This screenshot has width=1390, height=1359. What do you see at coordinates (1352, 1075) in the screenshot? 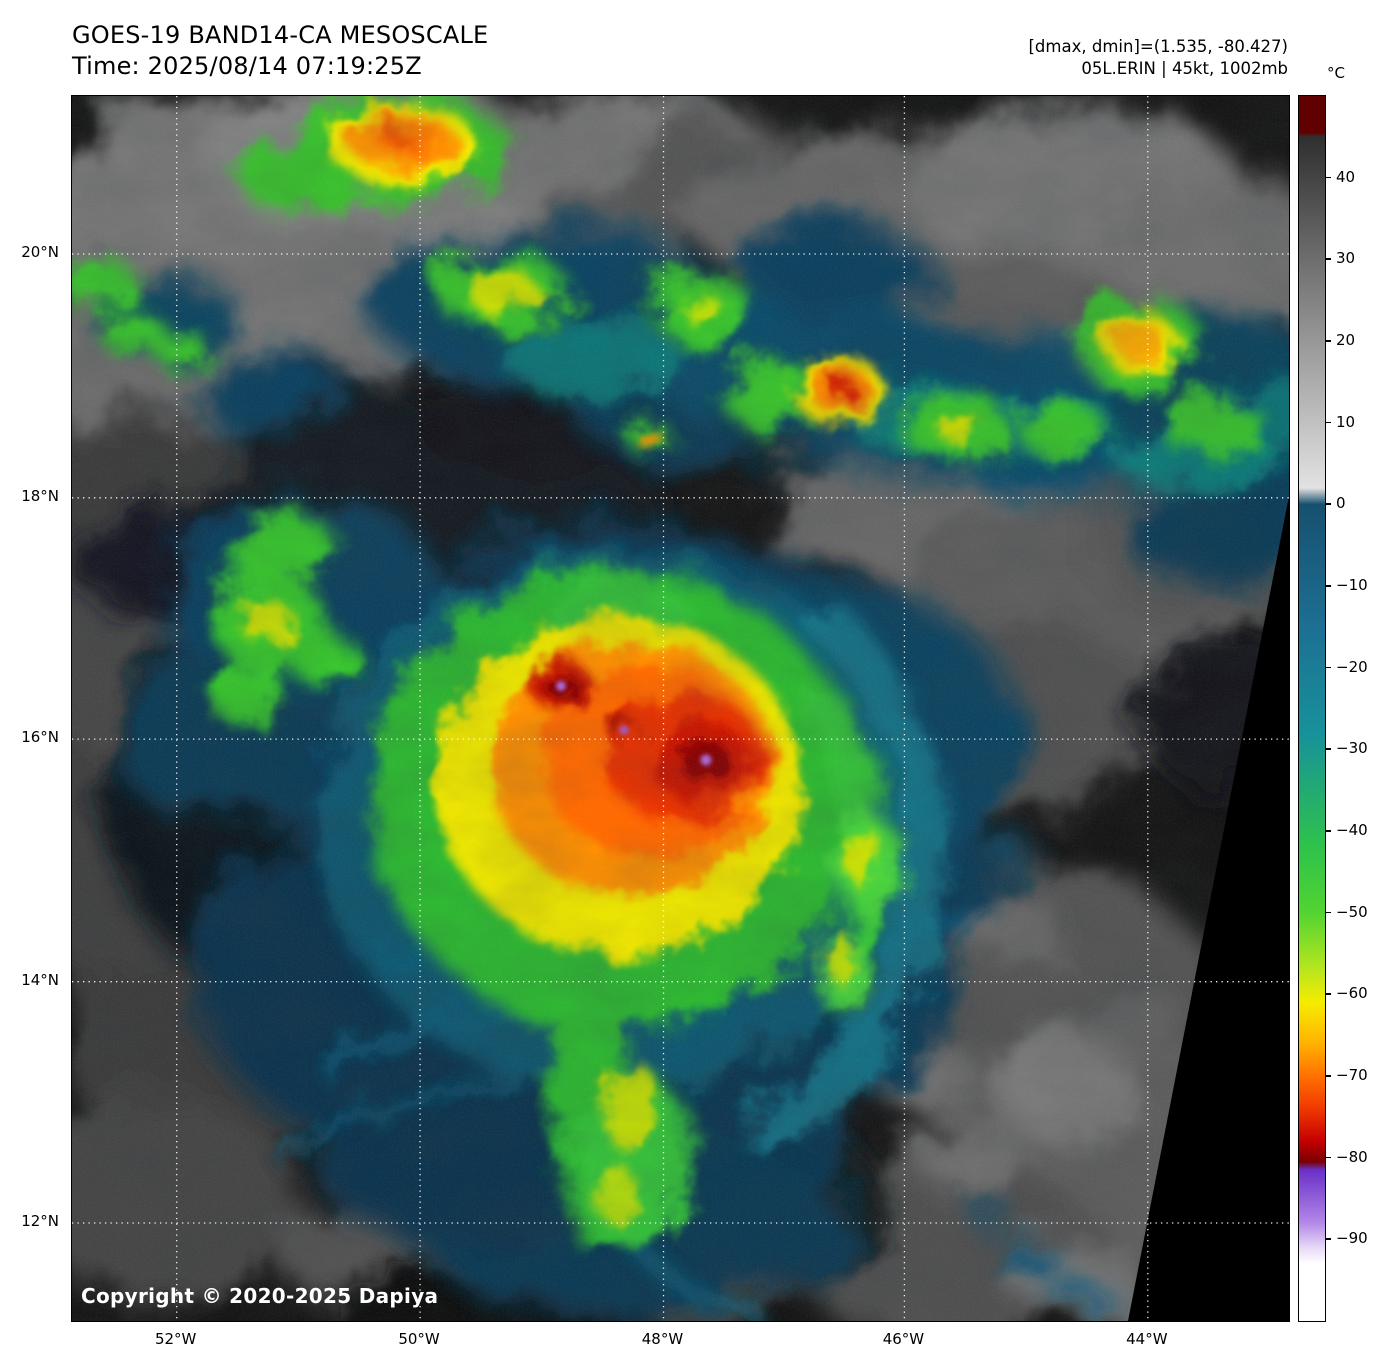
I see `colorbar-tick-label: −70` at bounding box center [1352, 1075].